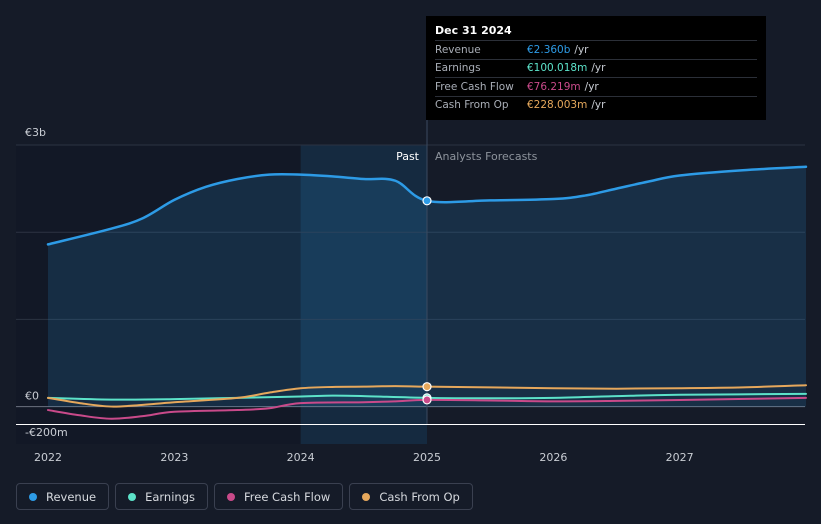 The image size is (821, 524). What do you see at coordinates (427, 300) in the screenshot?
I see `series-markers` at bounding box center [427, 300].